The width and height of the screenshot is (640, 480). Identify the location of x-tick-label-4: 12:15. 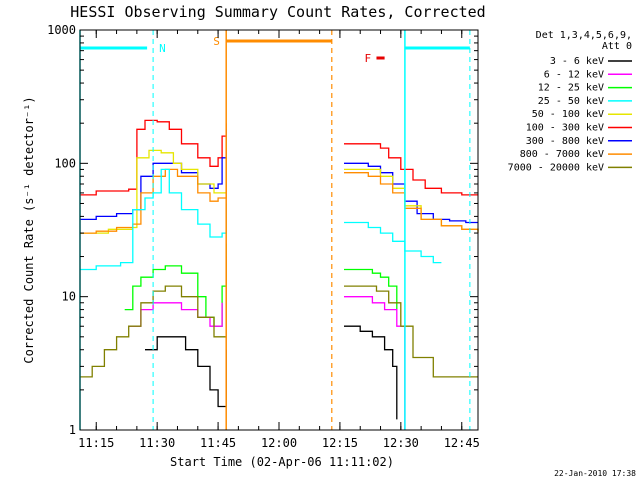
(340, 443).